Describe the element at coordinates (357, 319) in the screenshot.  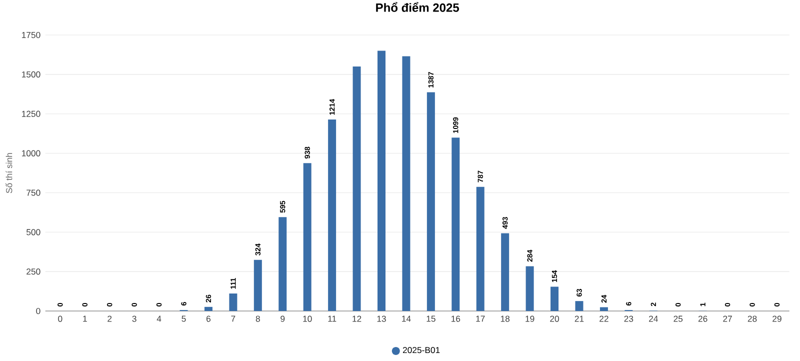
I see `x-tick-label: 12` at that location.